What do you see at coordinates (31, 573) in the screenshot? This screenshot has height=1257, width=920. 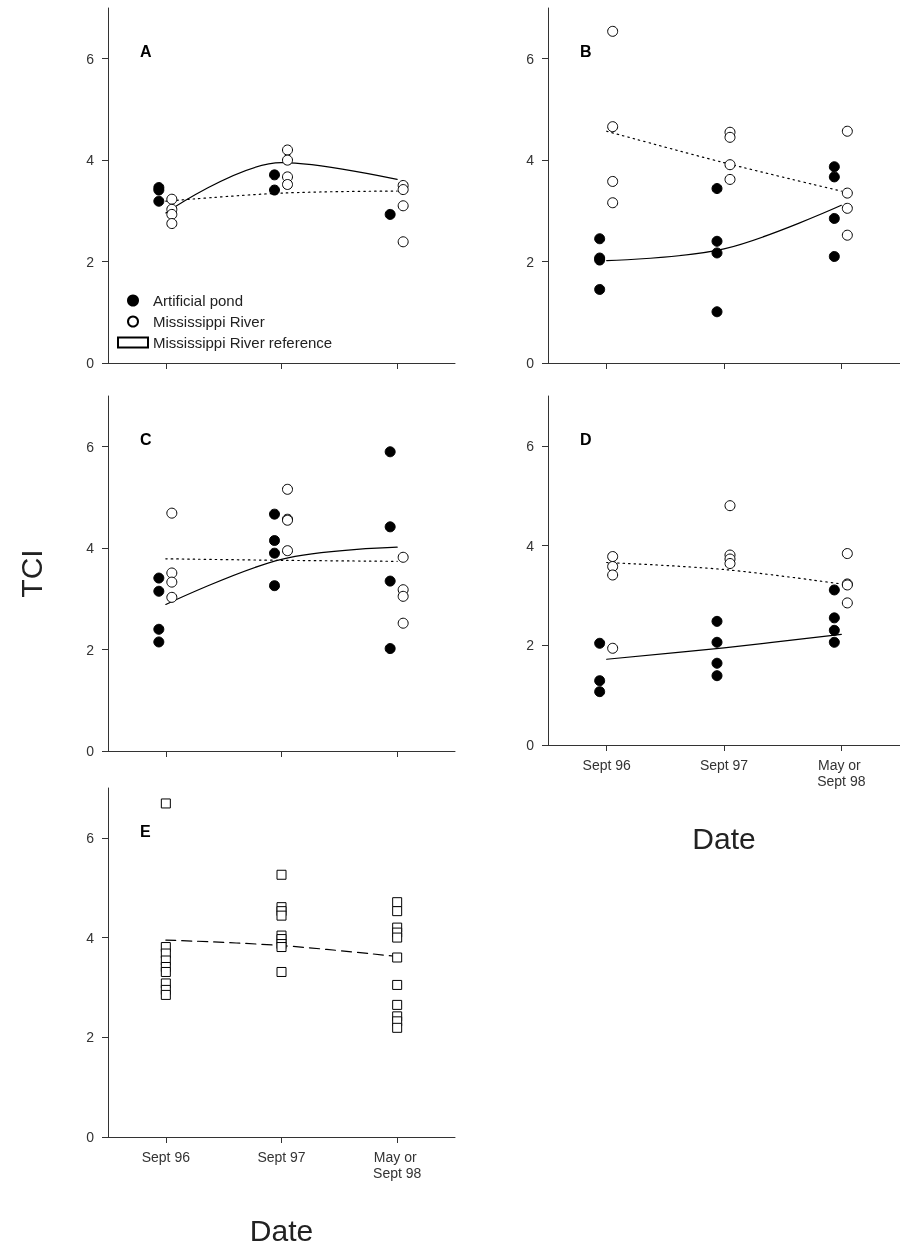 I see `y-axis-title: TCI` at bounding box center [31, 573].